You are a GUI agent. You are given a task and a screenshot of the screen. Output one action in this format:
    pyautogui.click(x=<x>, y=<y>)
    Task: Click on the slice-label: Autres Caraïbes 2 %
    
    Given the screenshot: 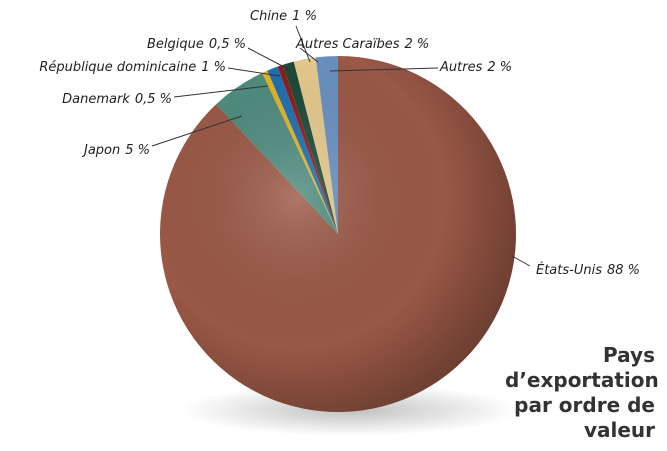 What is the action you would take?
    pyautogui.click(x=362, y=44)
    